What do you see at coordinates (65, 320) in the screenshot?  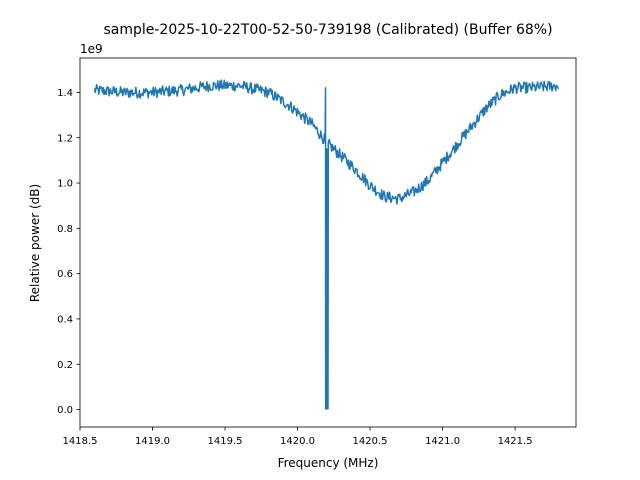 I see `y-tick-label: 0.4` at bounding box center [65, 320].